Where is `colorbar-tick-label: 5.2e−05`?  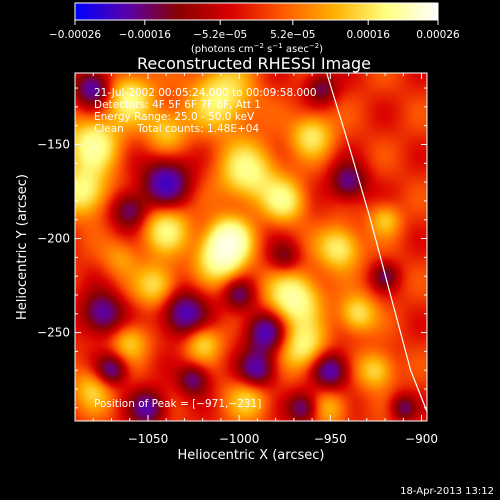 colorbar-tick-label: 5.2e−05 is located at coordinates (292, 35).